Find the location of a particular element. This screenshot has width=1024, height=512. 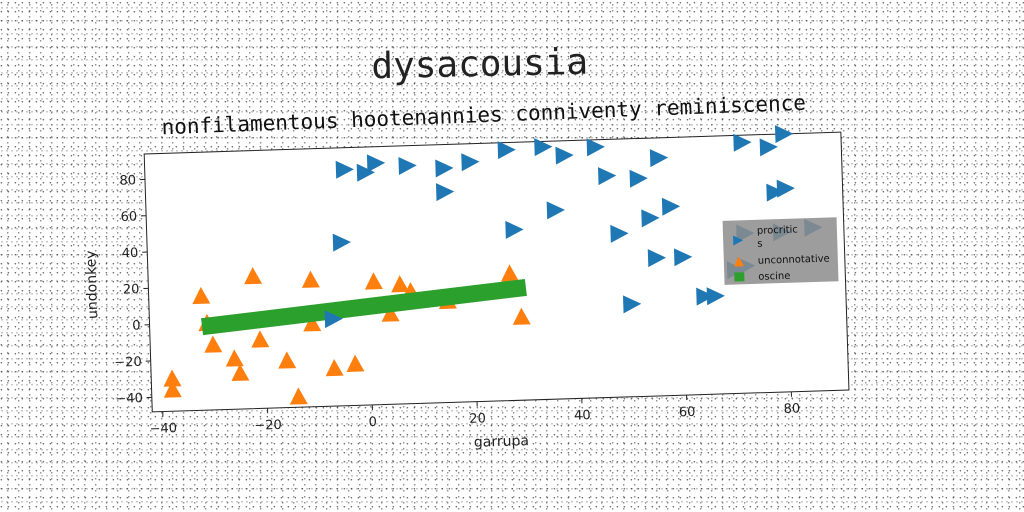

x-tick-label: 80 is located at coordinates (791, 410).